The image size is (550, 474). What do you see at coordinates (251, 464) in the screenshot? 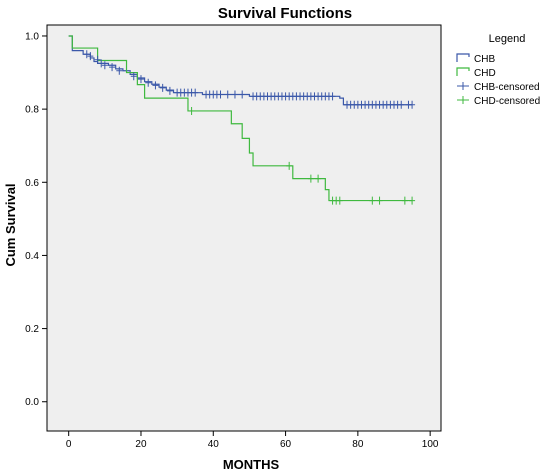
I see `x-axis-title: MONTHS` at bounding box center [251, 464].